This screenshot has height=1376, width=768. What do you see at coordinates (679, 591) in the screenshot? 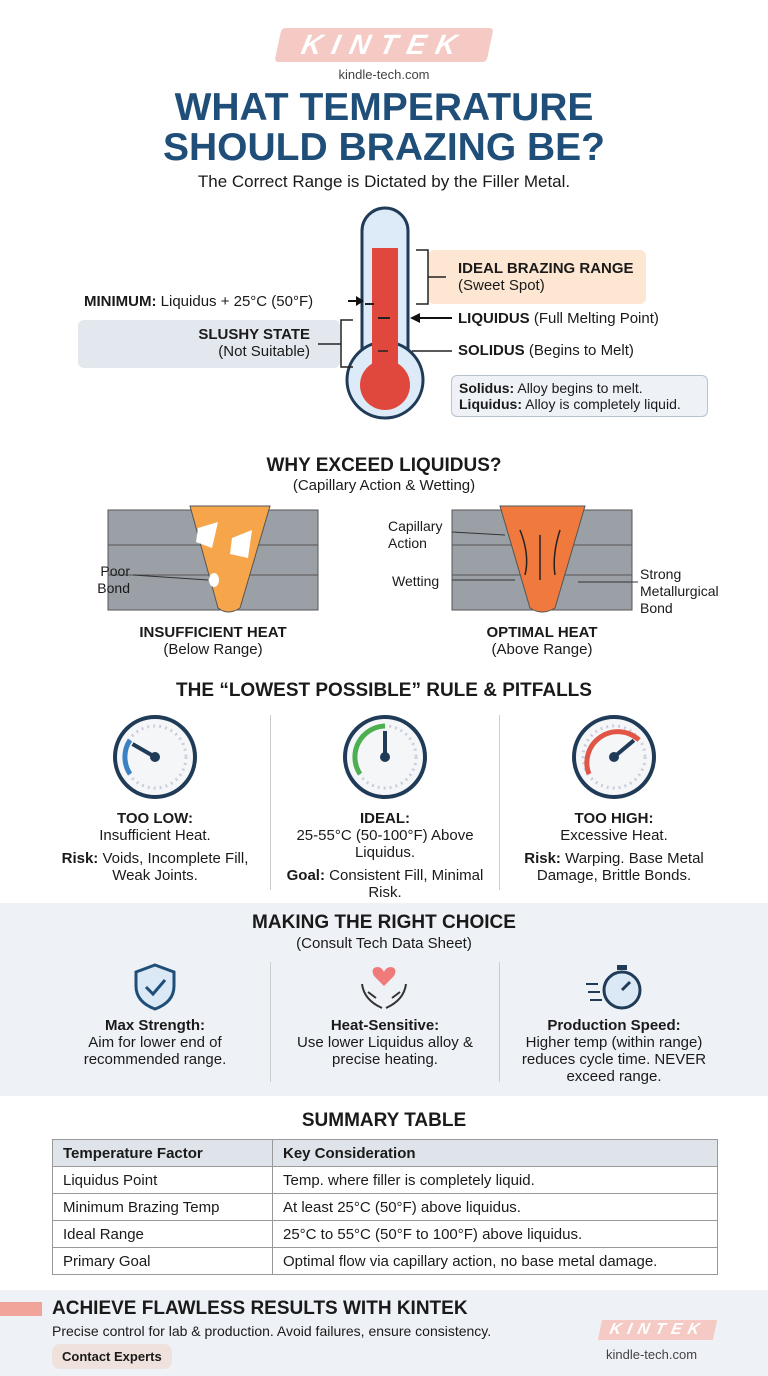
I see `strong-bond-label: Strong Metallurgical Bond` at bounding box center [679, 591].